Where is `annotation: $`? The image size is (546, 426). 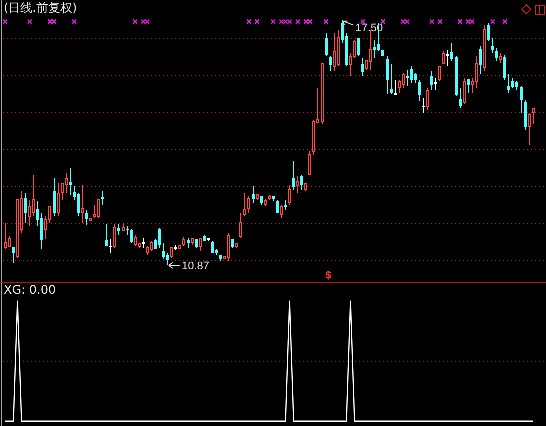 annotation: $ is located at coordinates (328, 276).